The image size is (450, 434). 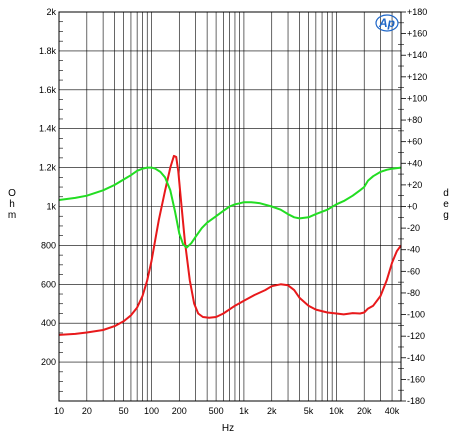 What do you see at coordinates (48, 51) in the screenshot?
I see `y-left-tick-label: 1.8k` at bounding box center [48, 51].